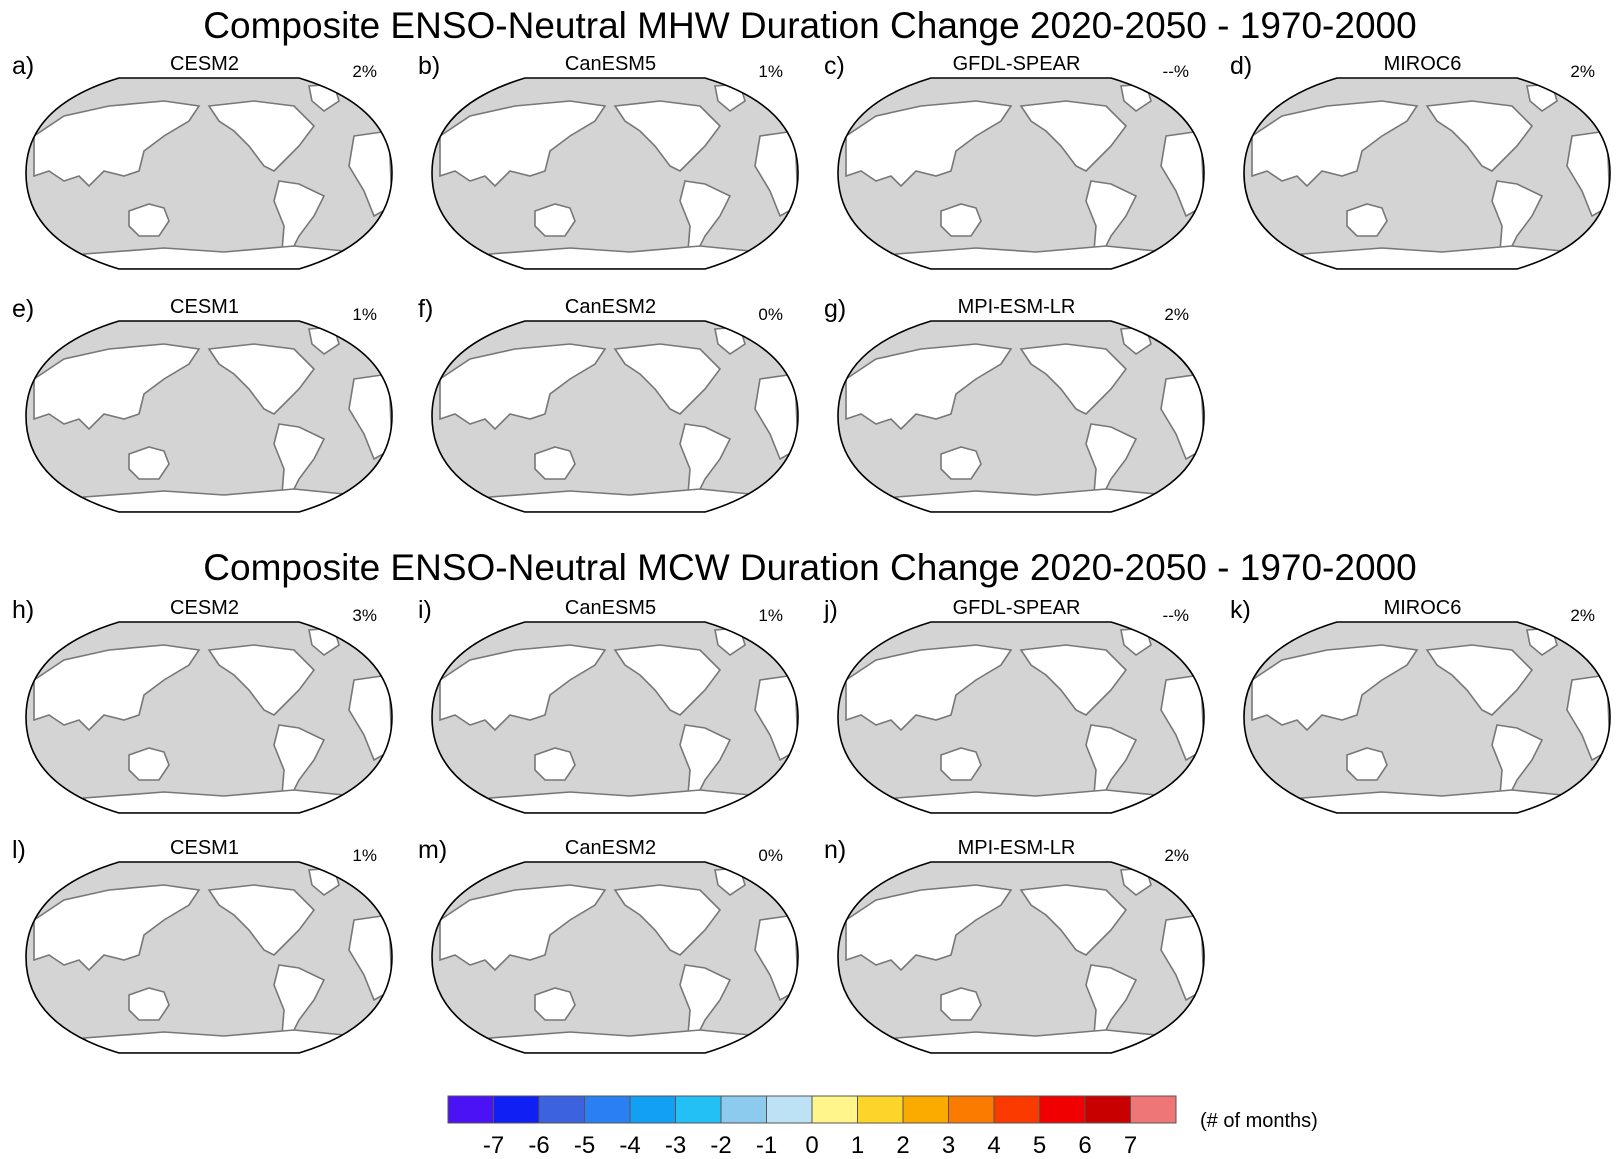 The image size is (1620, 1159). What do you see at coordinates (364, 615) in the screenshot?
I see `panel-percent: 3%` at bounding box center [364, 615].